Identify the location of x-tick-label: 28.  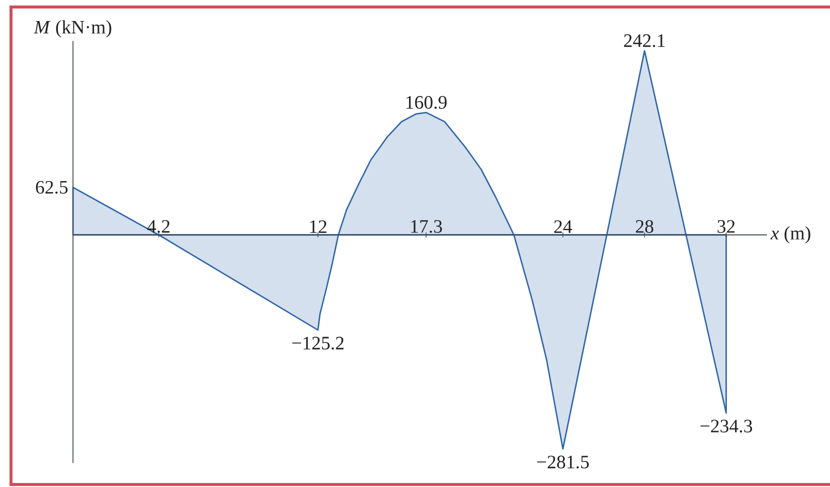
(645, 226).